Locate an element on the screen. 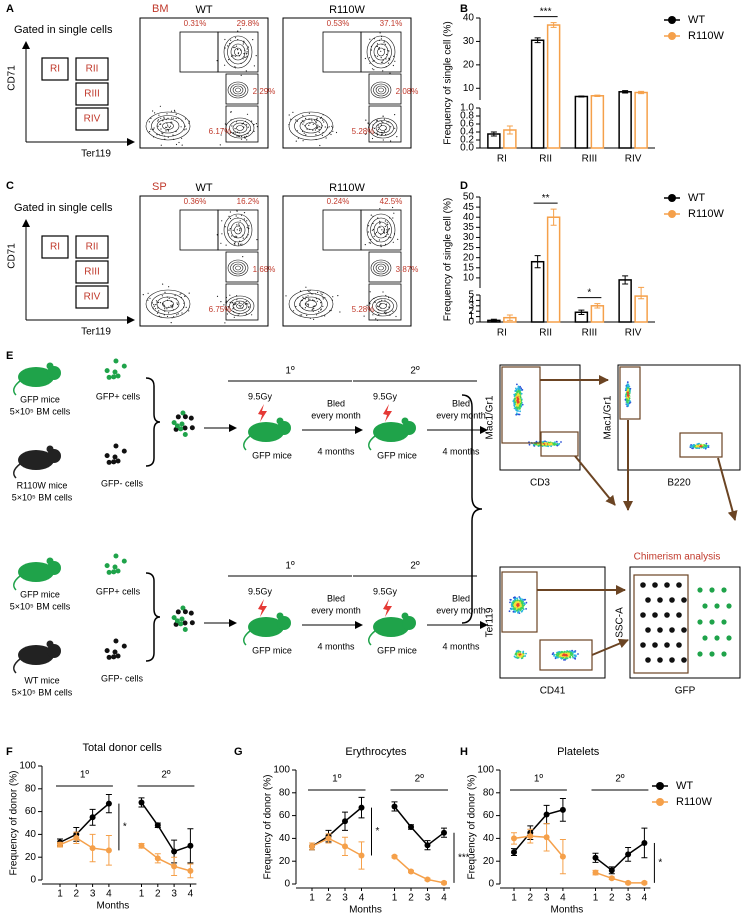 This screenshot has width=743, height=921. bar is located at coordinates (537, 94).